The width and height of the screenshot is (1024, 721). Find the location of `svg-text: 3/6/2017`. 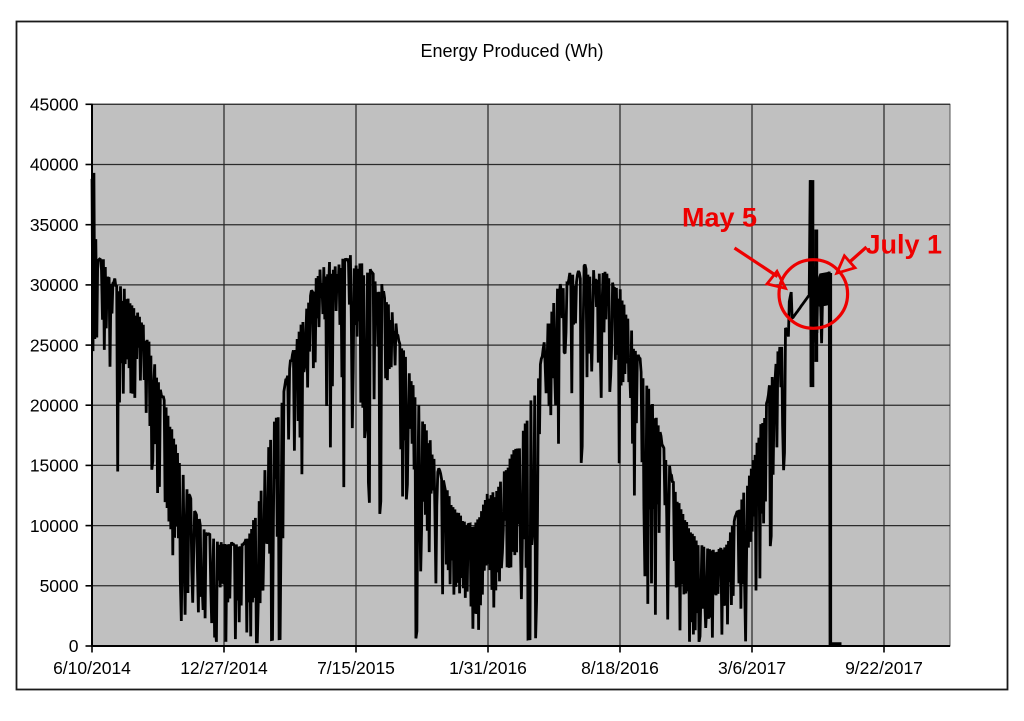

svg-text: 3/6/2017 is located at coordinates (752, 668).